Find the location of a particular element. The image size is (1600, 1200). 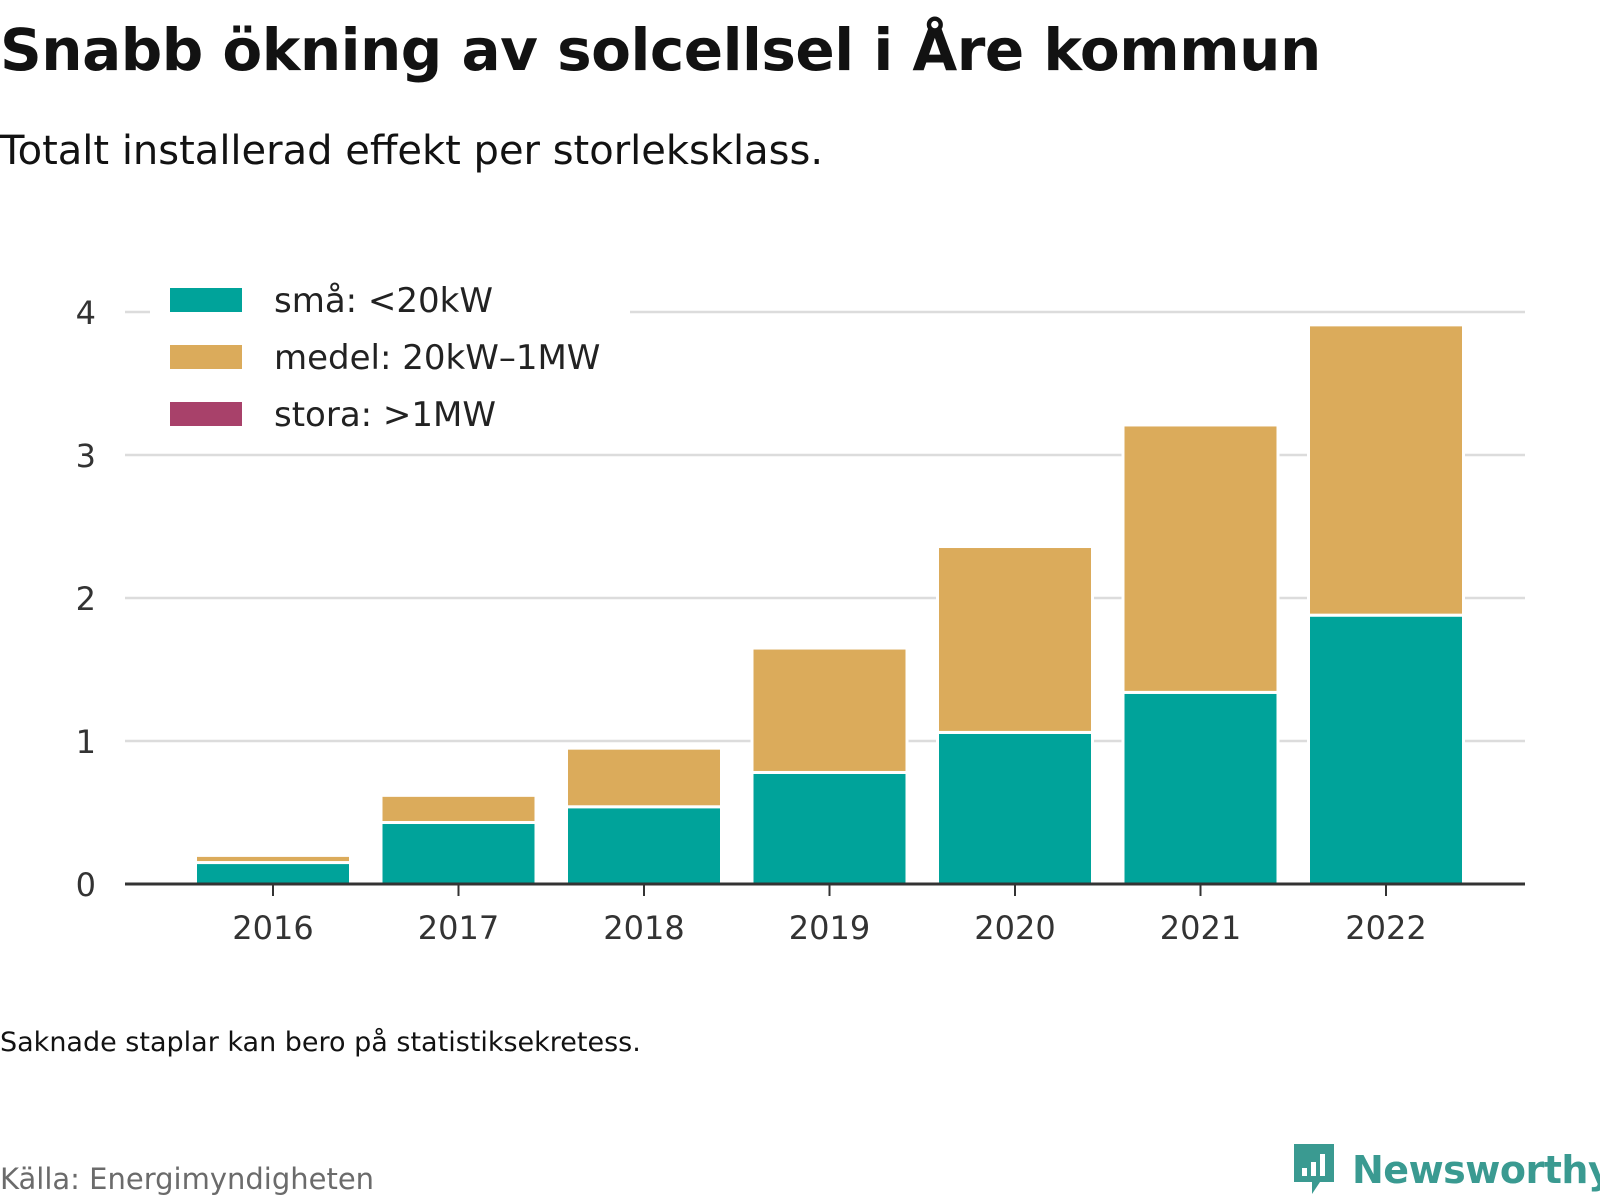

x-tick-label: 2021 is located at coordinates (1200, 928).